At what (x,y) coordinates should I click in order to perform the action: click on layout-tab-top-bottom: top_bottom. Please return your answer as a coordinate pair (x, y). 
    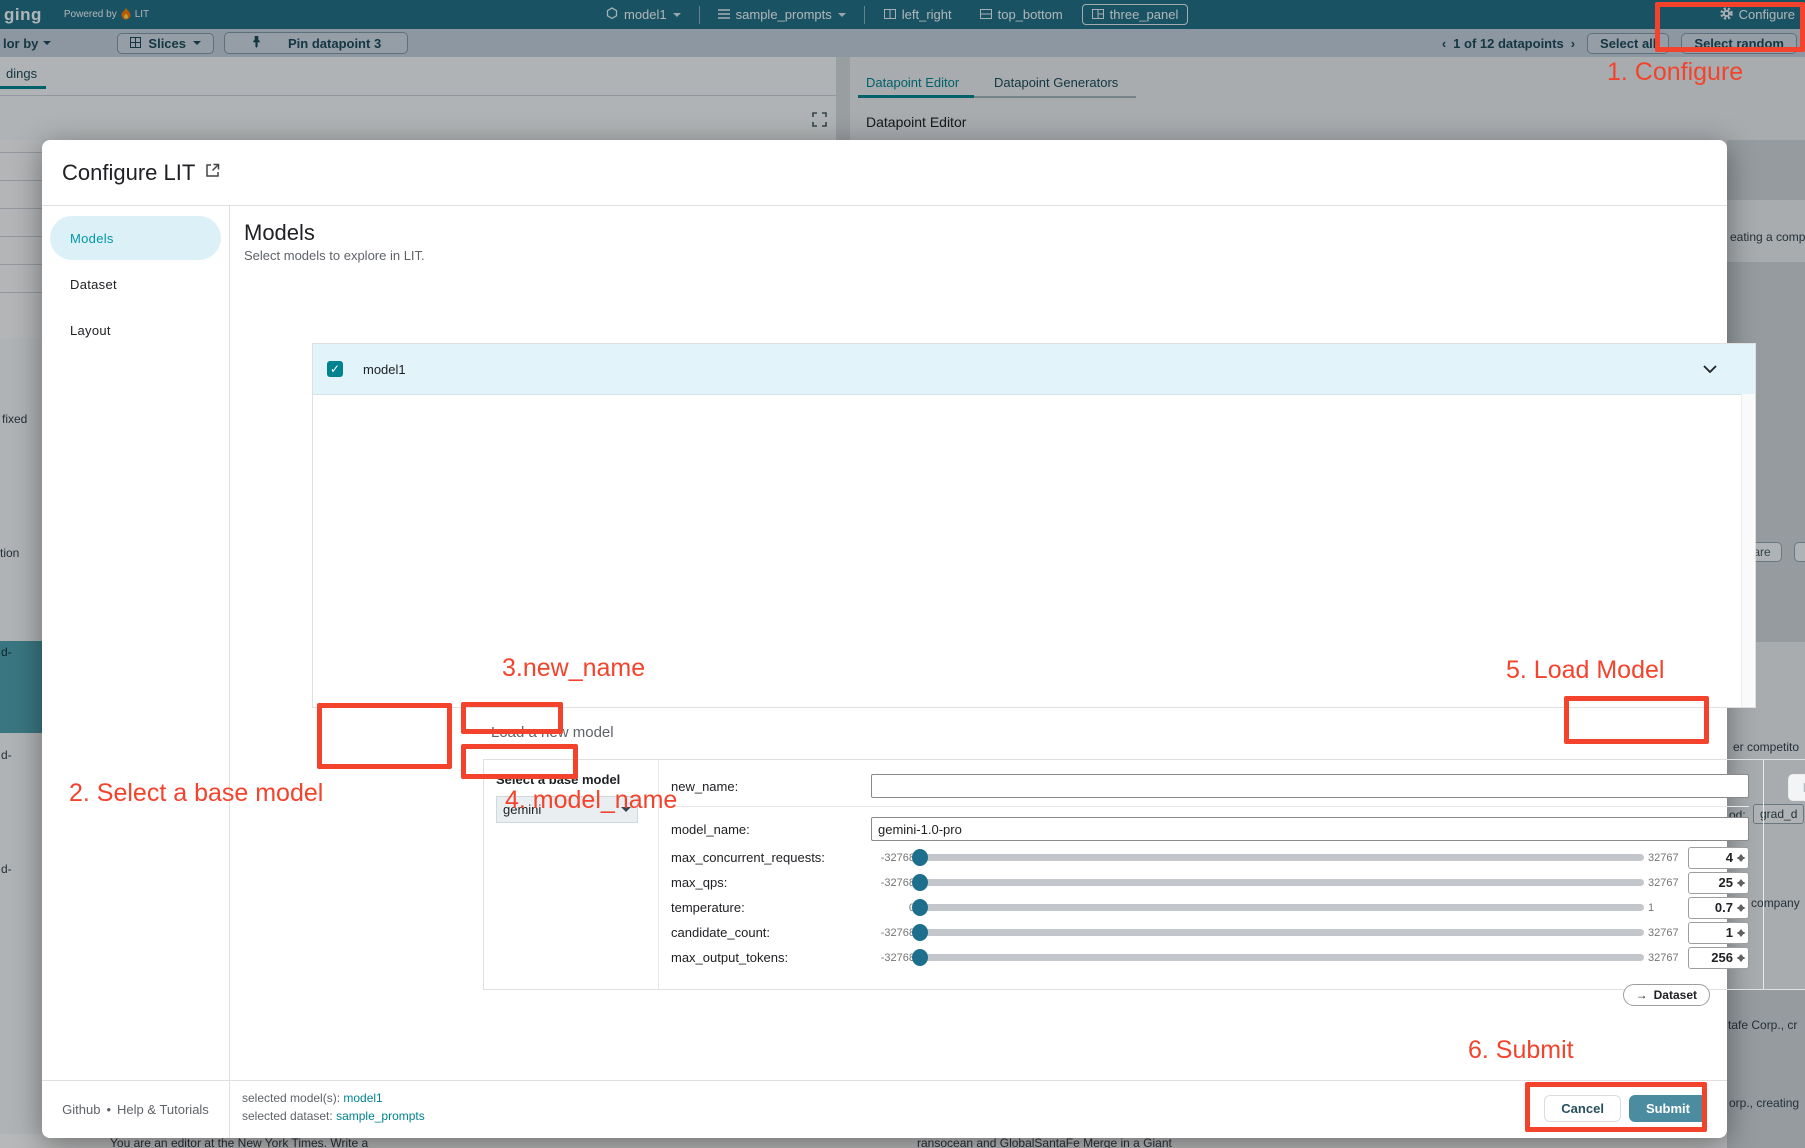
    Looking at the image, I should click on (1021, 14).